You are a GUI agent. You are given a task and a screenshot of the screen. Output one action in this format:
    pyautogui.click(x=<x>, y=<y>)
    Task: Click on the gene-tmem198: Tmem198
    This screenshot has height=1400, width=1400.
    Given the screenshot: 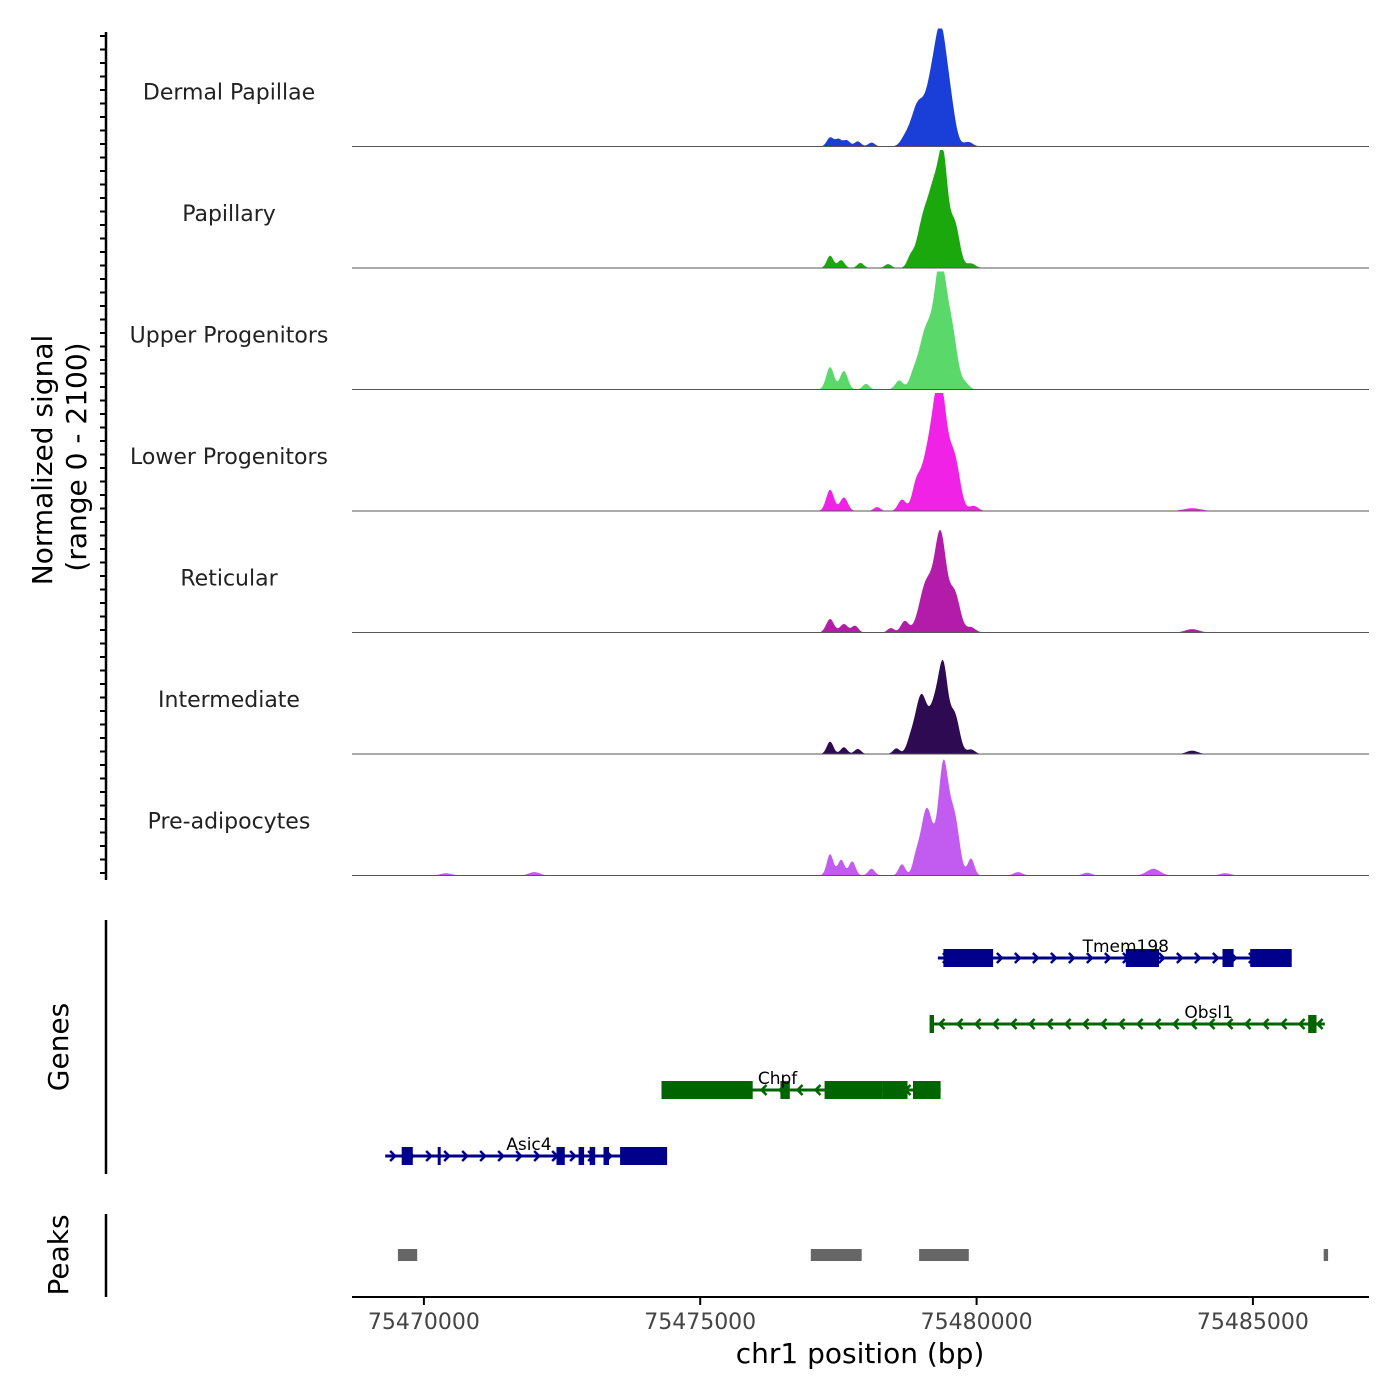 What is the action you would take?
    pyautogui.click(x=1114, y=952)
    